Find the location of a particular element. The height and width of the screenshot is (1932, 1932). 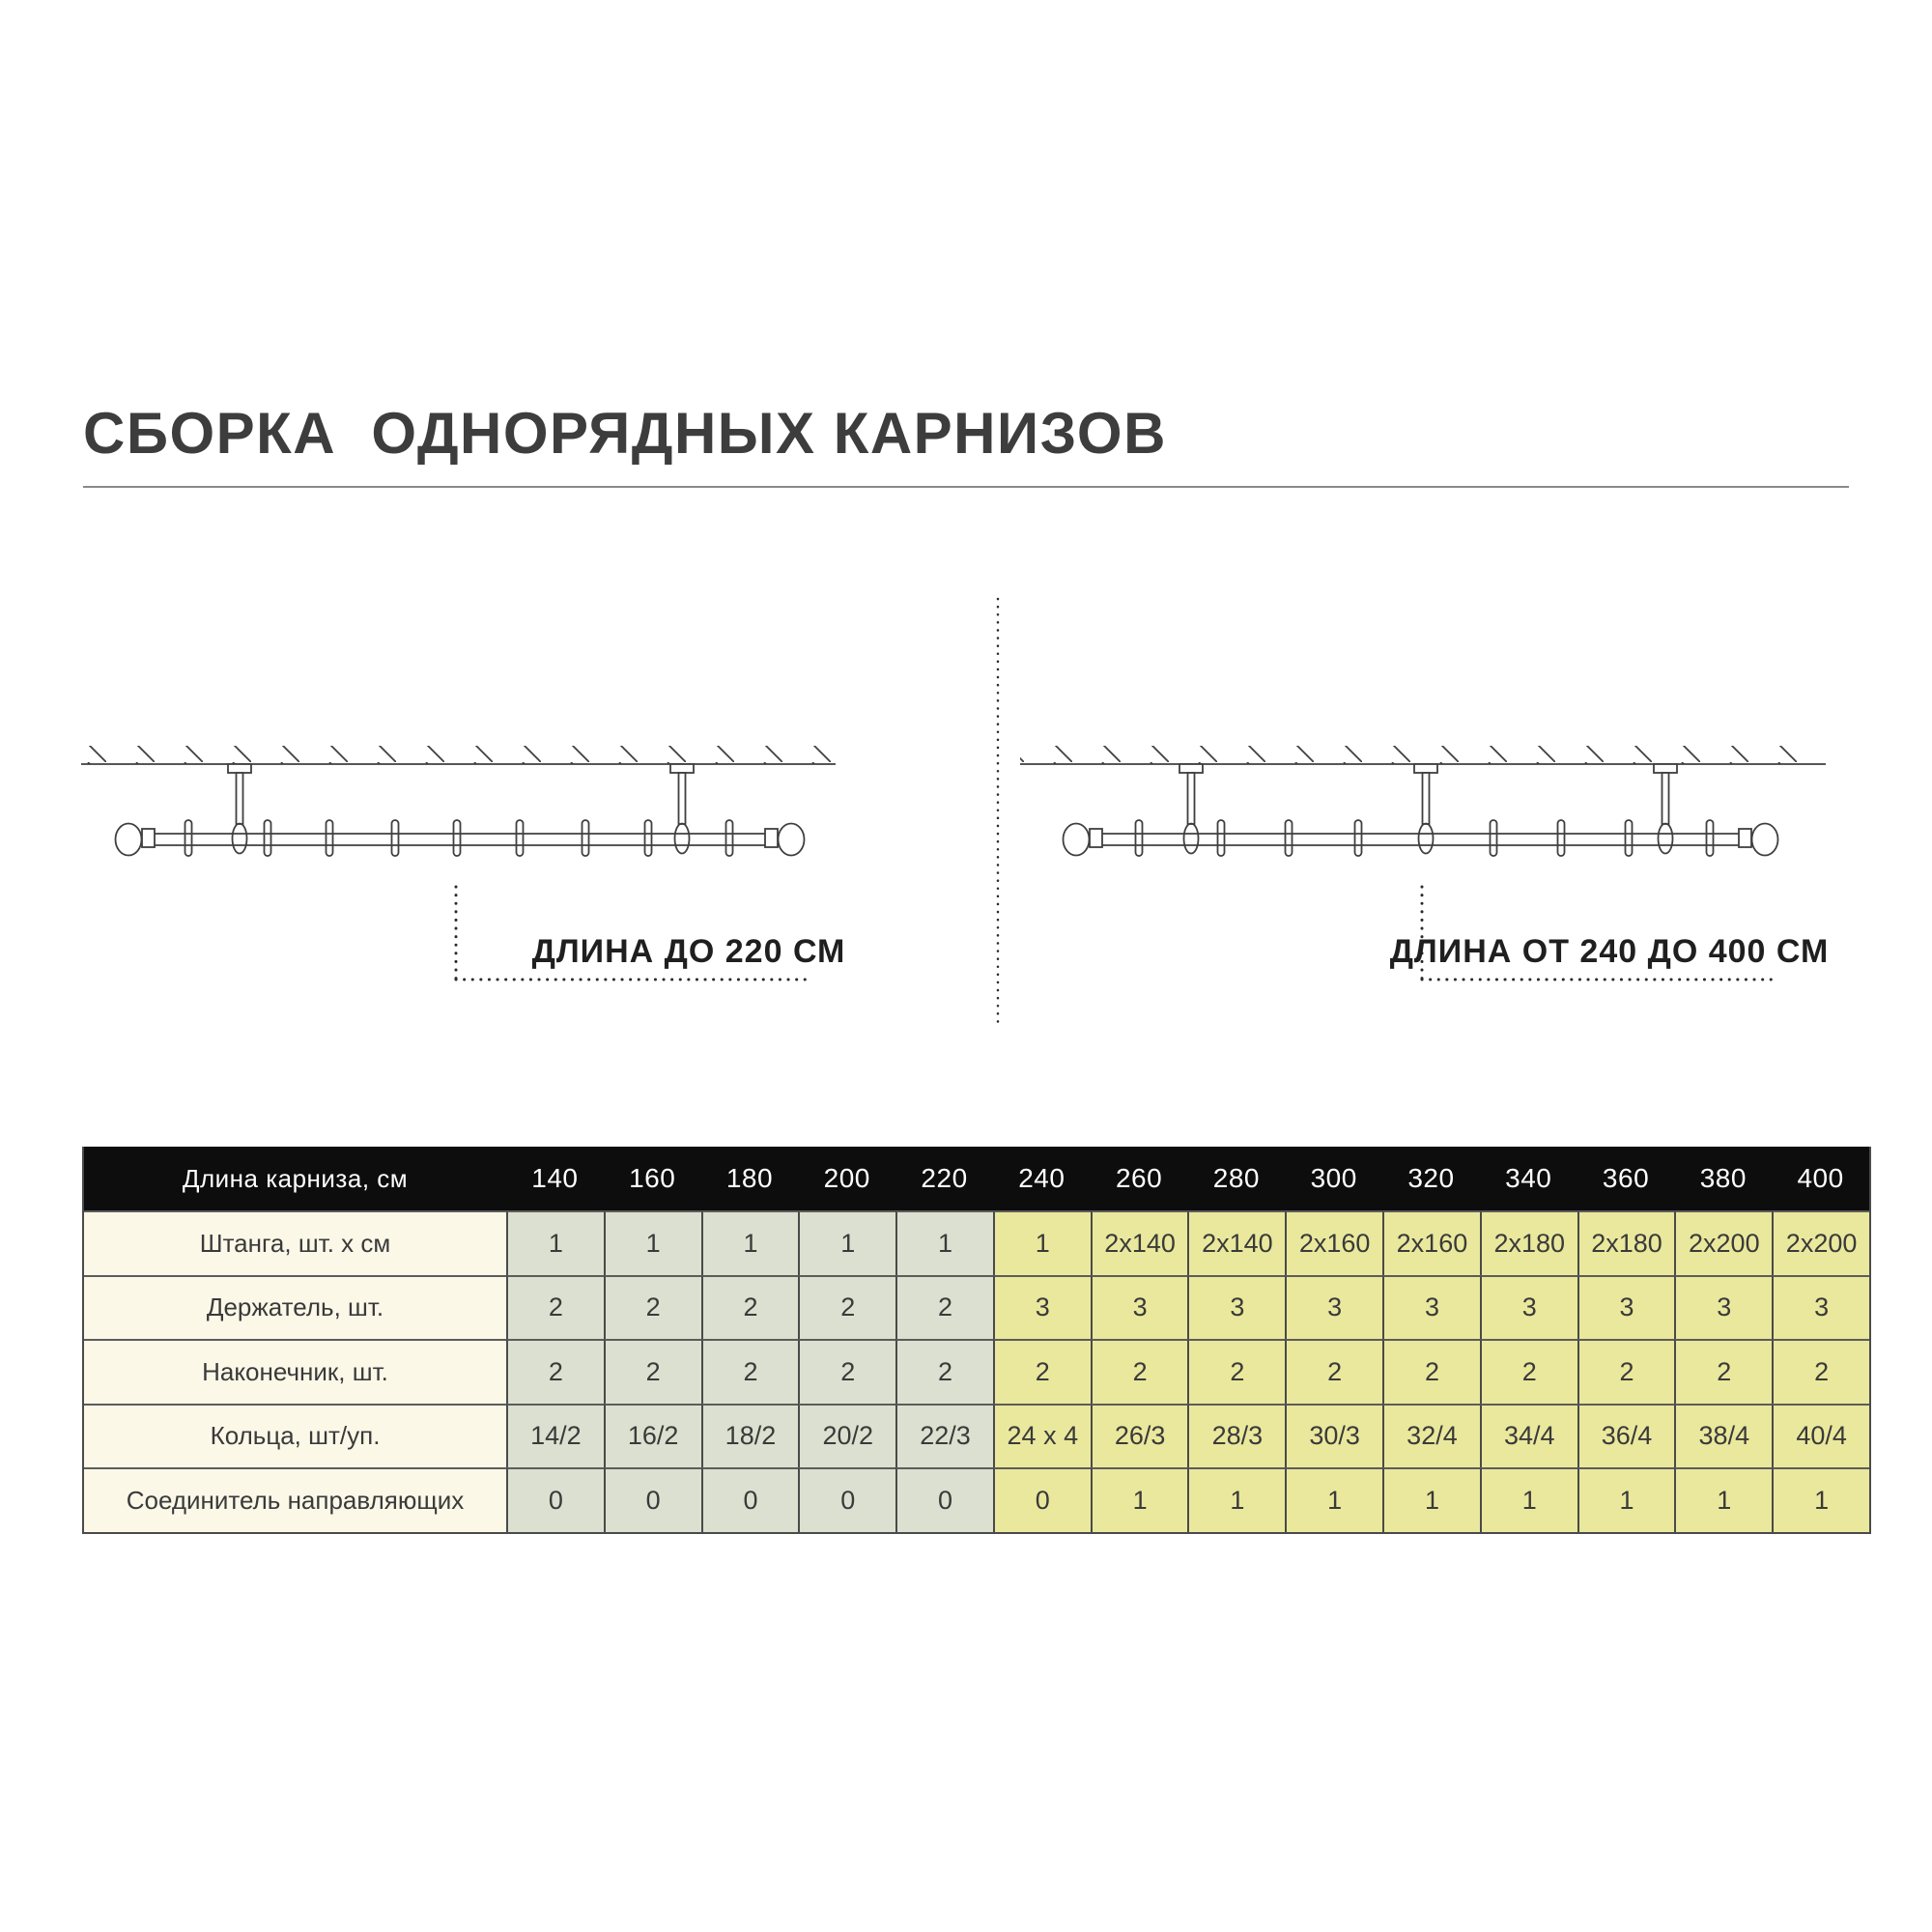

table-header-column: 140 is located at coordinates (555, 1178).